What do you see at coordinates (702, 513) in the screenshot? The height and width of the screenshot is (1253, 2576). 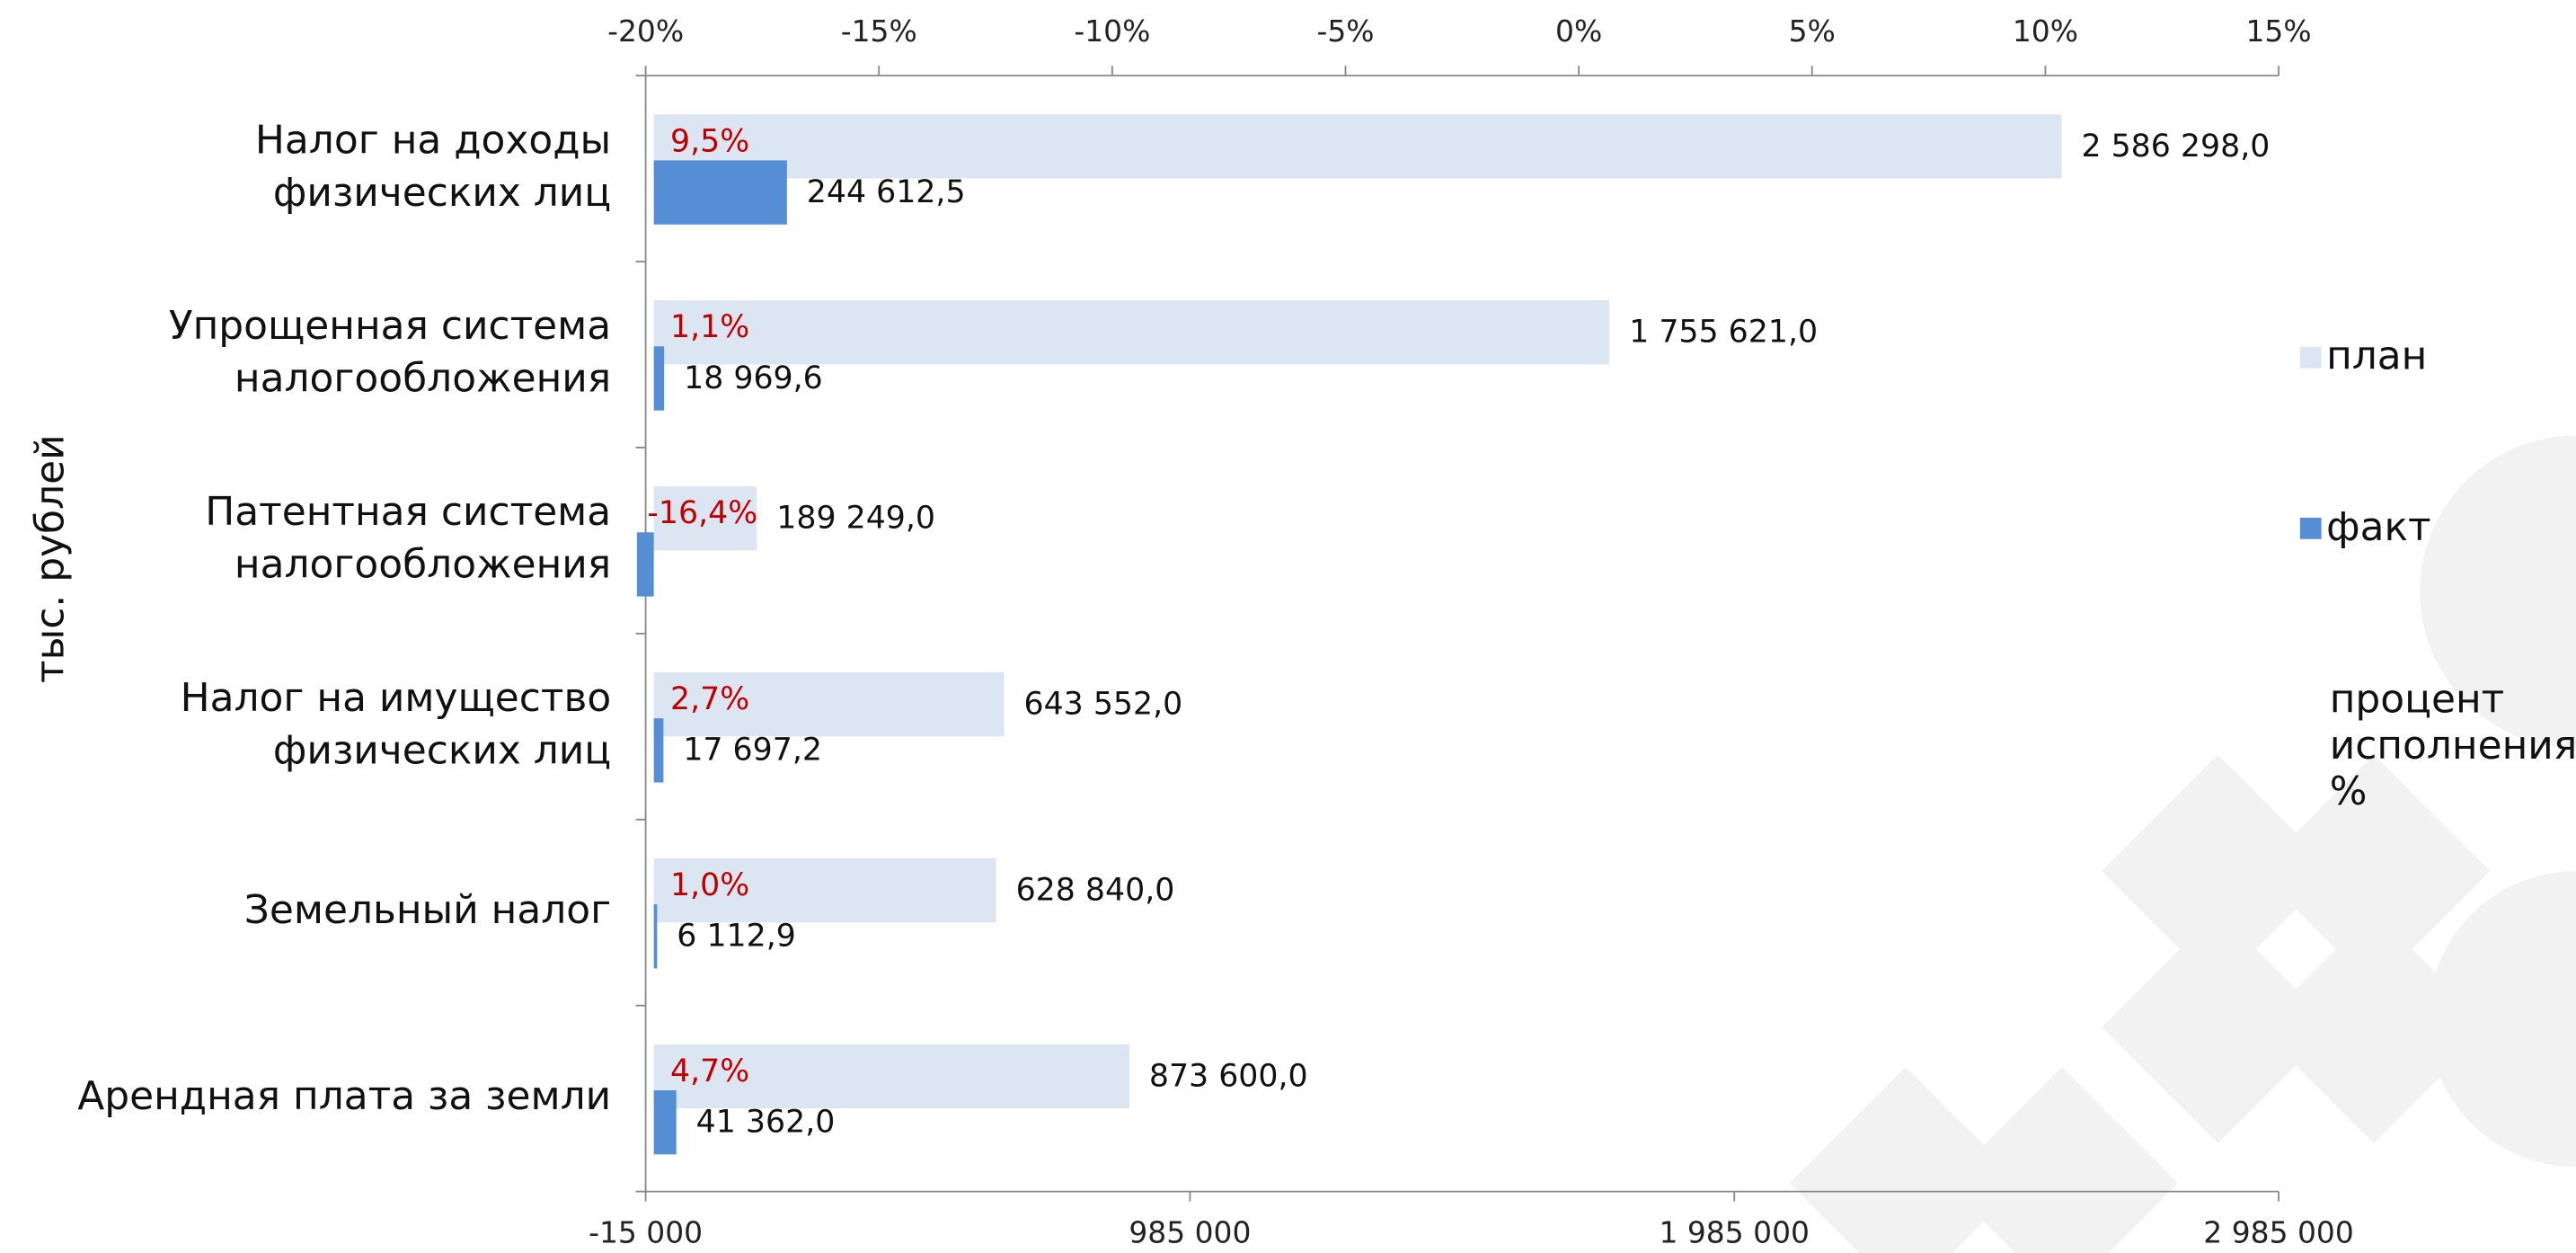 I see `percent-label: -16,4%` at bounding box center [702, 513].